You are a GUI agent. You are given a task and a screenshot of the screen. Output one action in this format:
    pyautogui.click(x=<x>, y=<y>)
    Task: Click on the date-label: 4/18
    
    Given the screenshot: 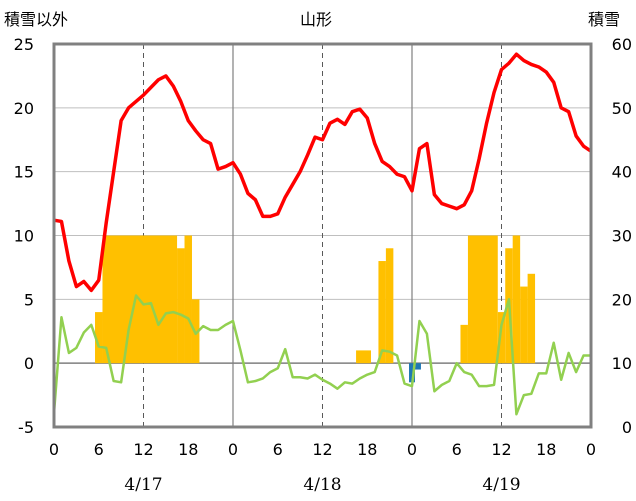 What is the action you would take?
    pyautogui.click(x=322, y=485)
    